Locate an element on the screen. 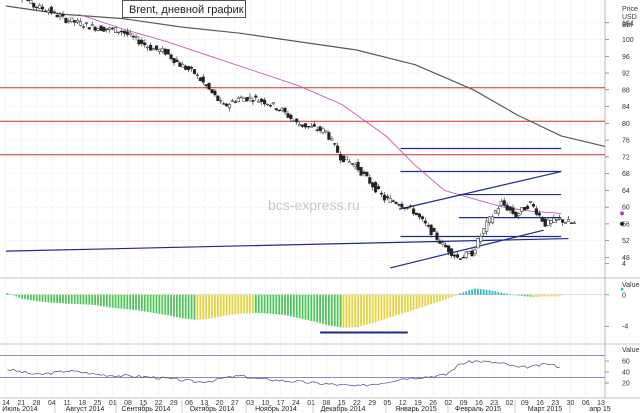  last-ma-marker is located at coordinates (622, 213).